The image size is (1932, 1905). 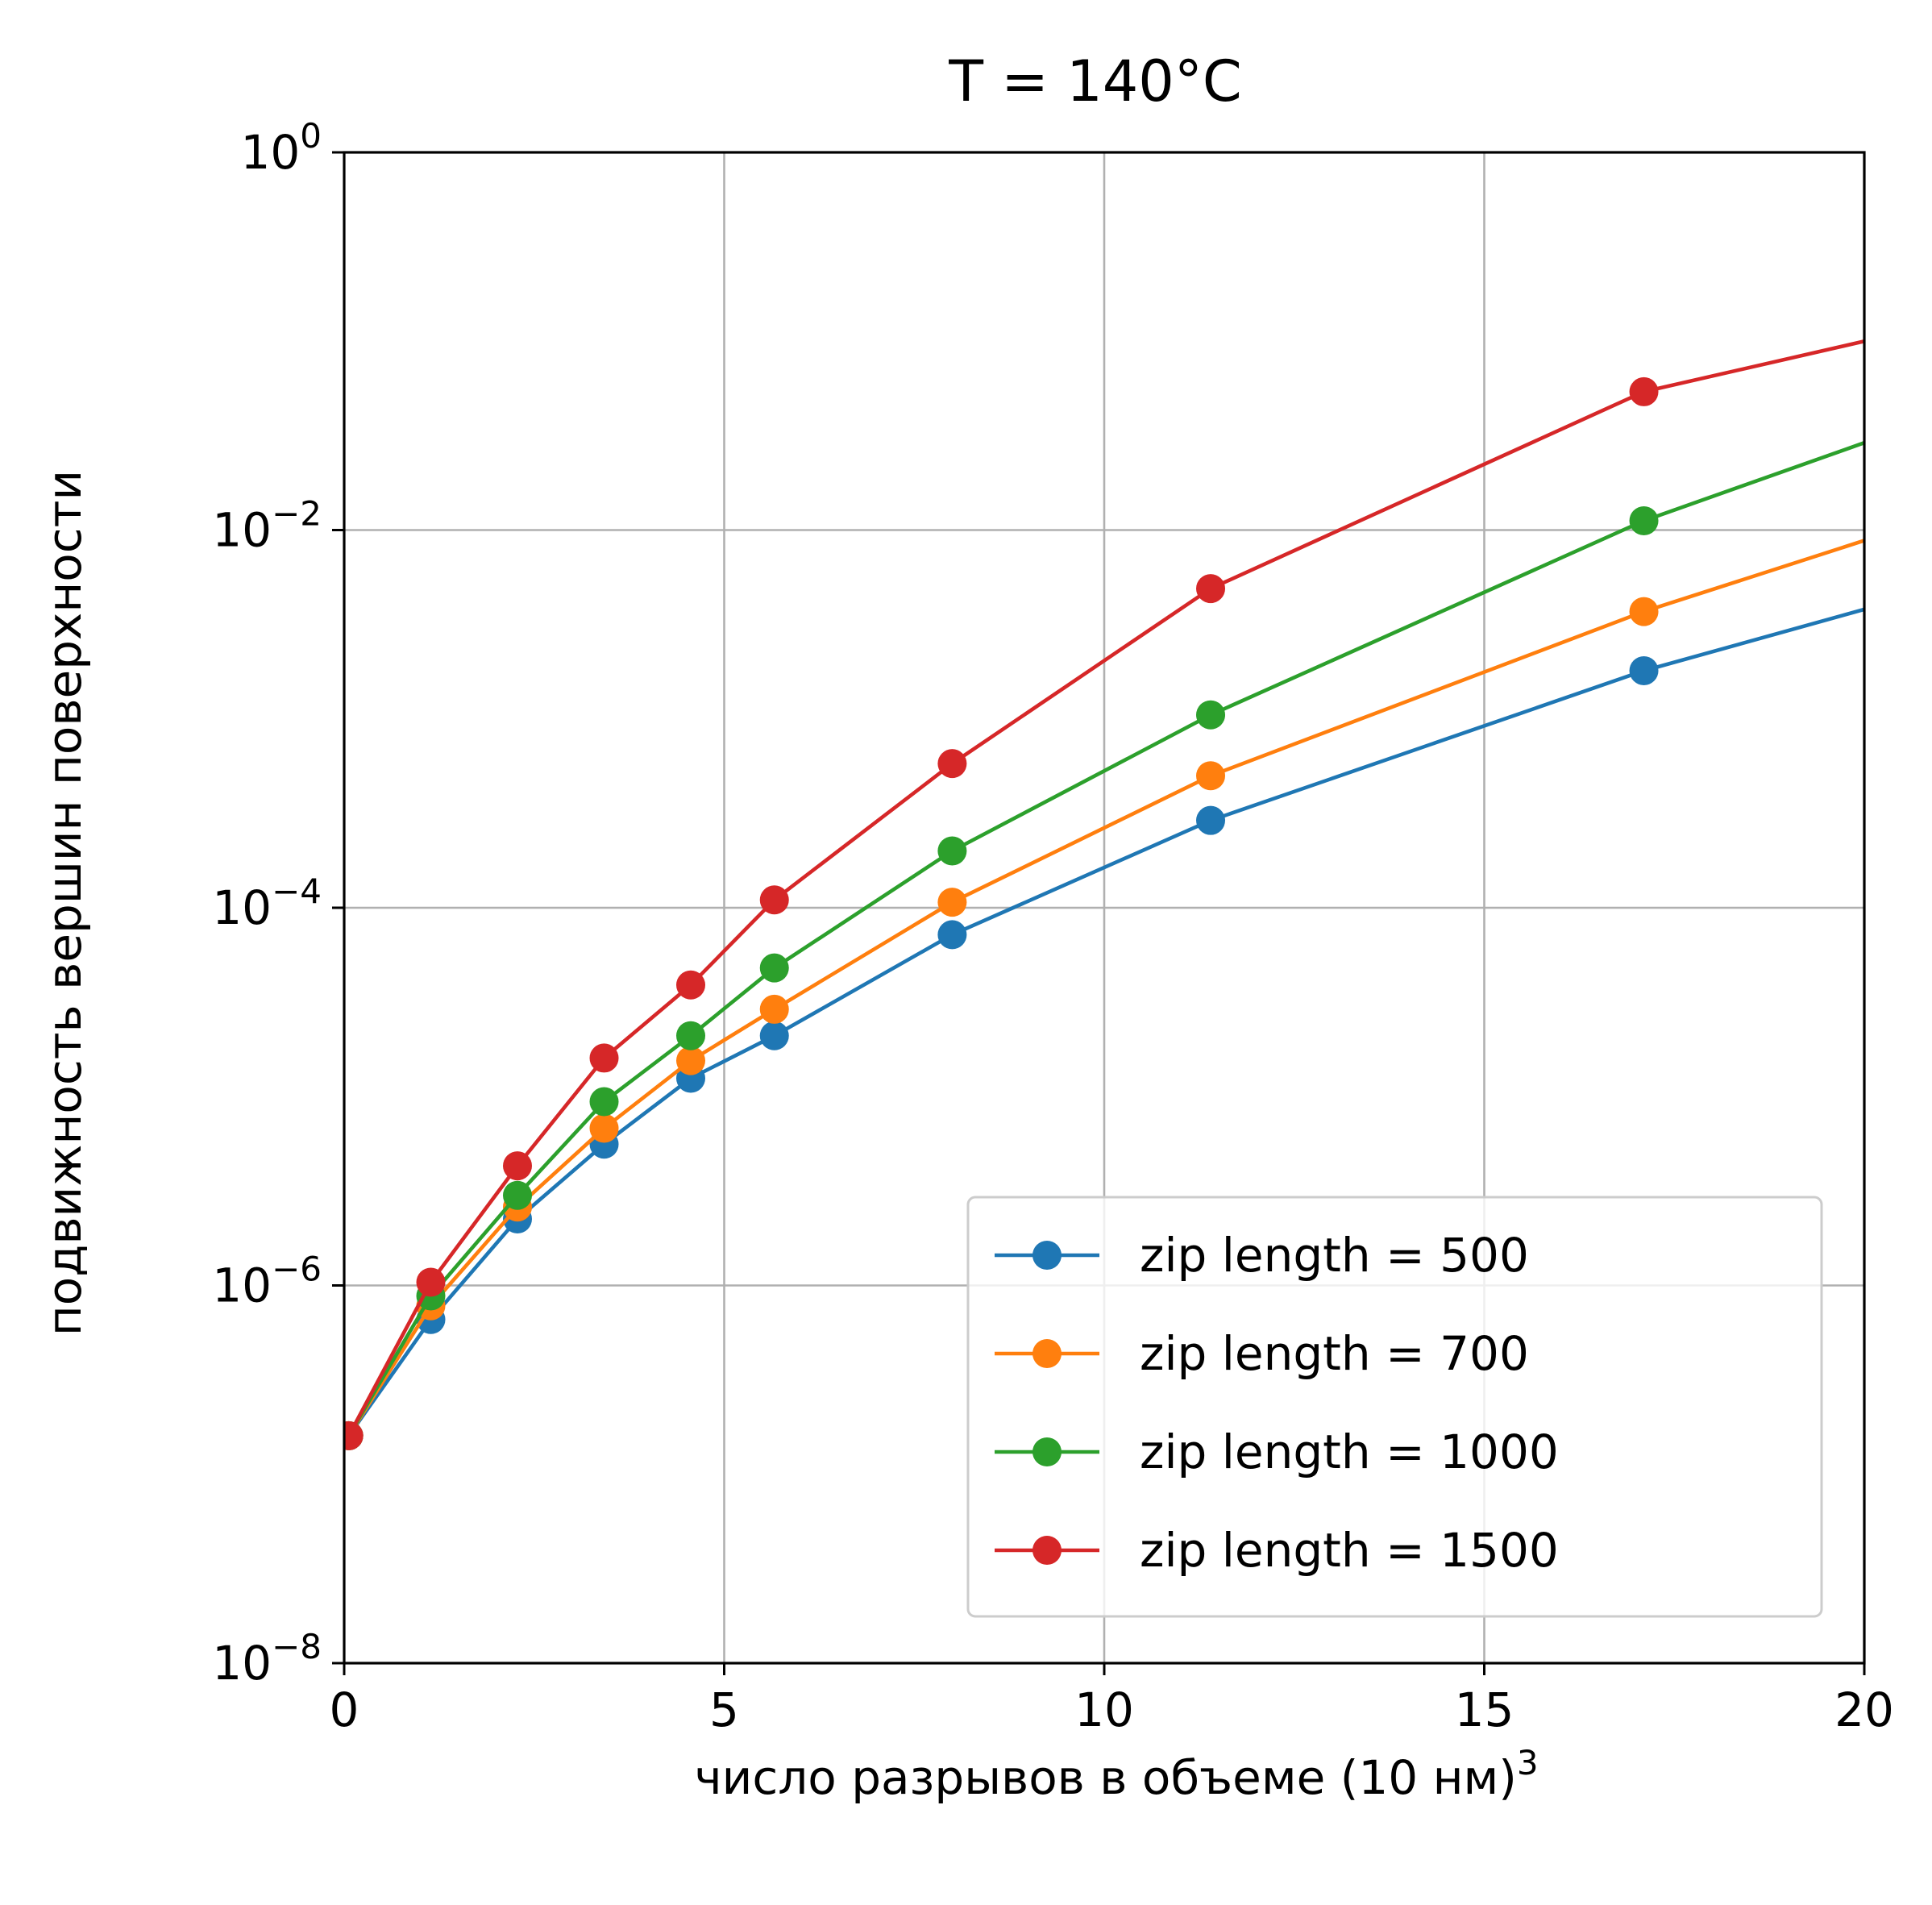 What do you see at coordinates (1349, 1452) in the screenshot?
I see `legend-label: zip length = 1000` at bounding box center [1349, 1452].